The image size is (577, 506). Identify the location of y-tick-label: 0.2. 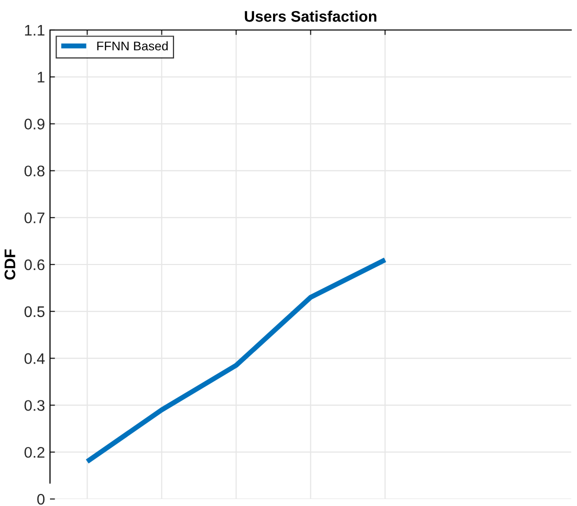
(34, 452).